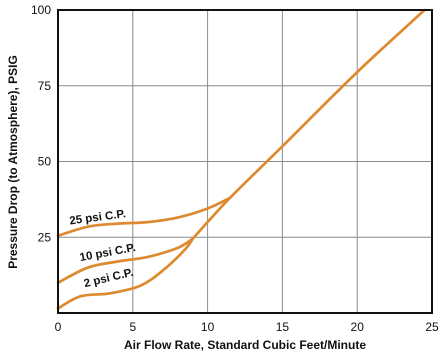 This screenshot has width=439, height=361. What do you see at coordinates (144, 217) in the screenshot?
I see `series-25-psi-line` at bounding box center [144, 217].